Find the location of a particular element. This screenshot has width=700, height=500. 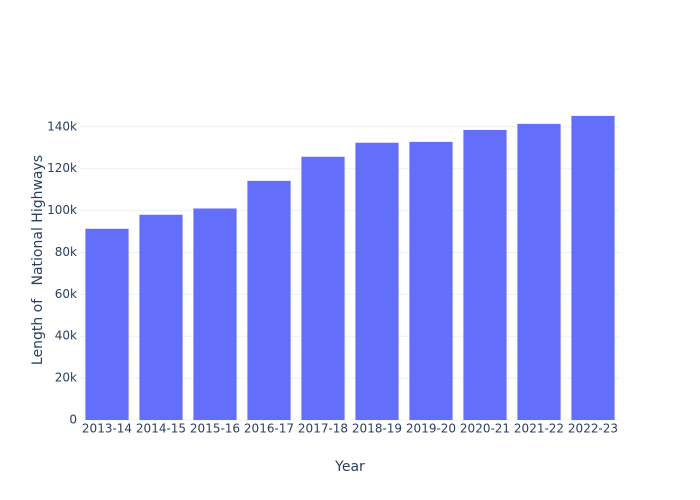

x-tick-label: 2017-18 is located at coordinates (323, 429).